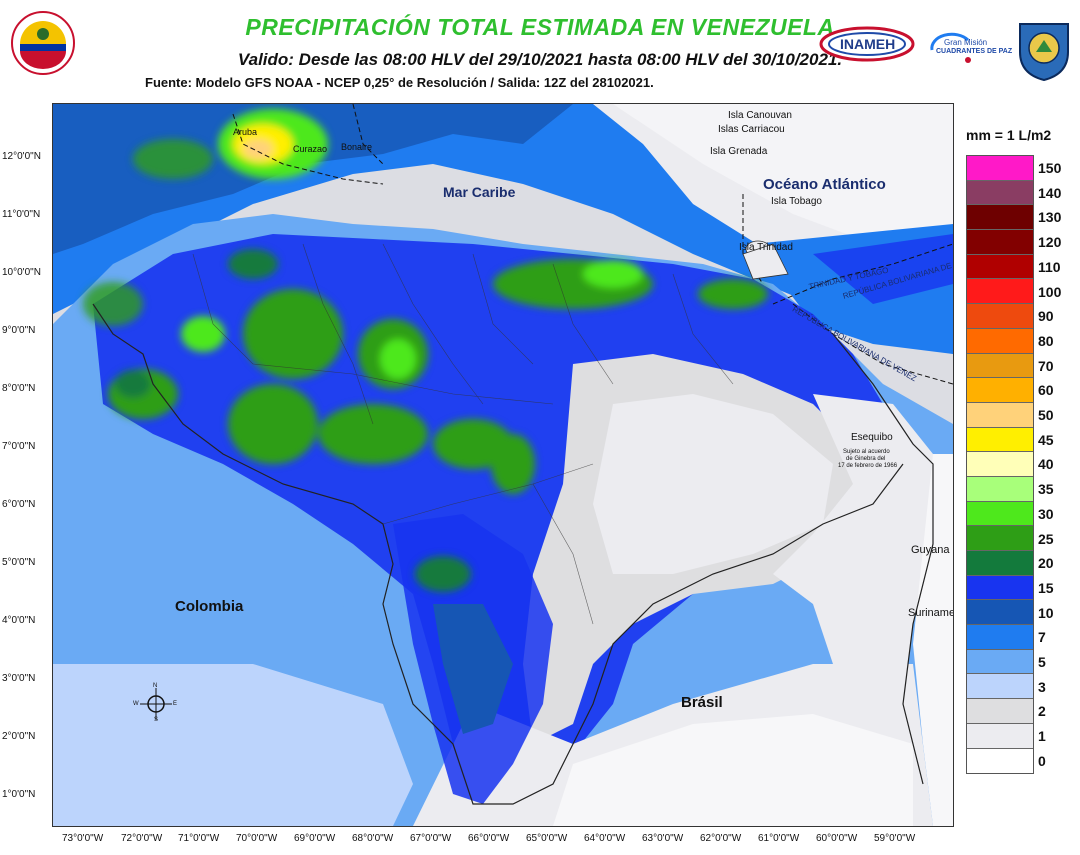  I want to click on legend-value: 140, so click(1050, 192).